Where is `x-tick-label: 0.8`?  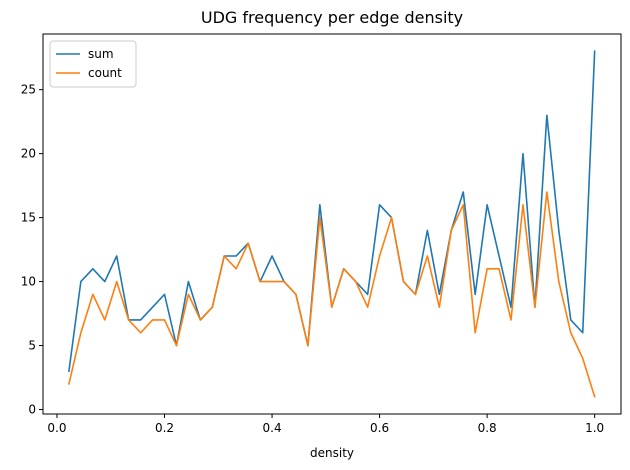
x-tick-label: 0.8 is located at coordinates (487, 428).